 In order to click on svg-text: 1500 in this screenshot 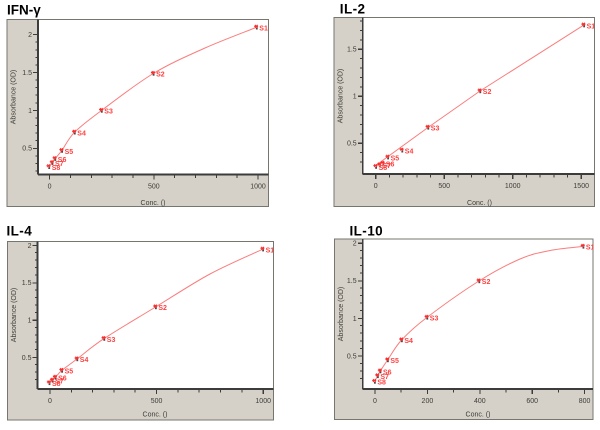, I will do `click(581, 186)`.